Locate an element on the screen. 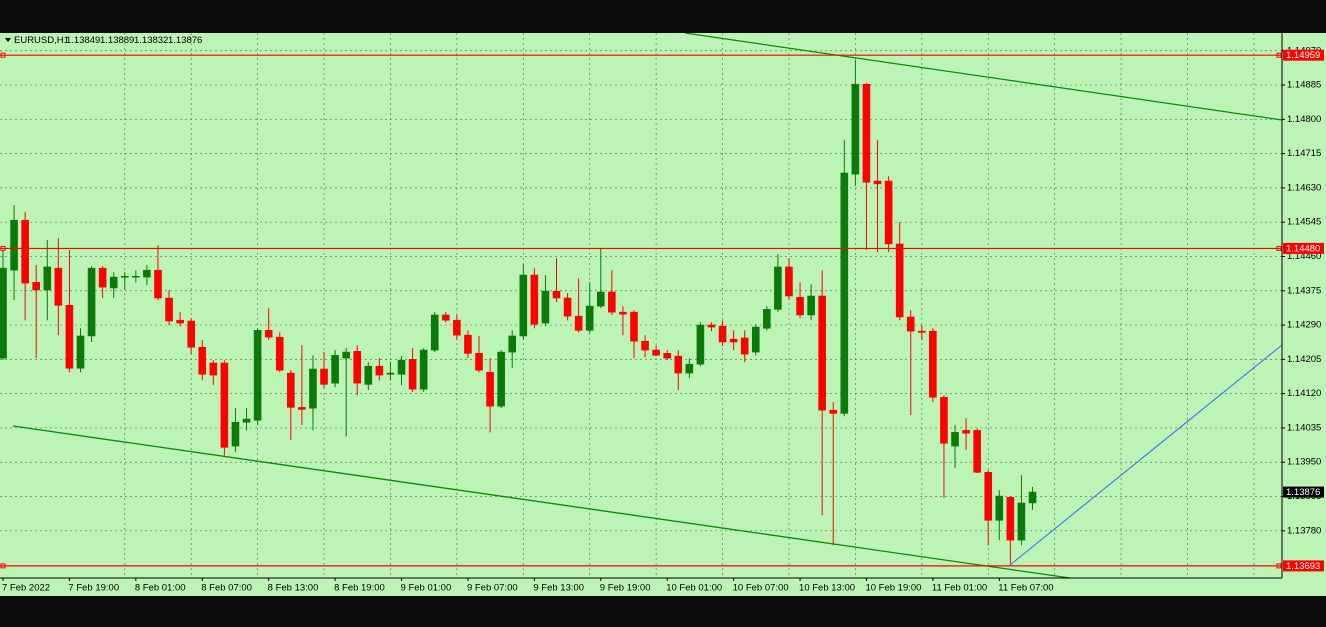 Image resolution: width=1326 pixels, height=627 pixels. y-tick-label: 1.14715 is located at coordinates (1304, 153).